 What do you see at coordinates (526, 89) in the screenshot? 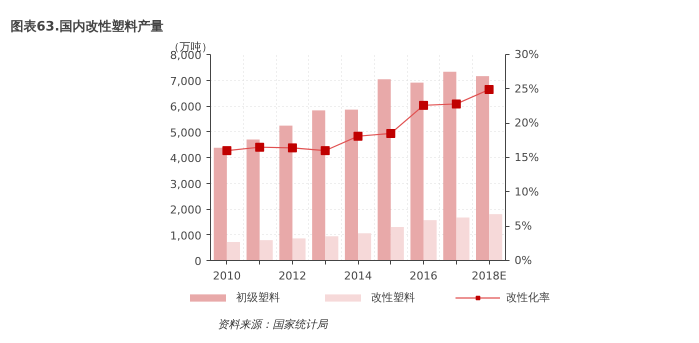
I see `y2-tick-label: 25%` at bounding box center [526, 89].